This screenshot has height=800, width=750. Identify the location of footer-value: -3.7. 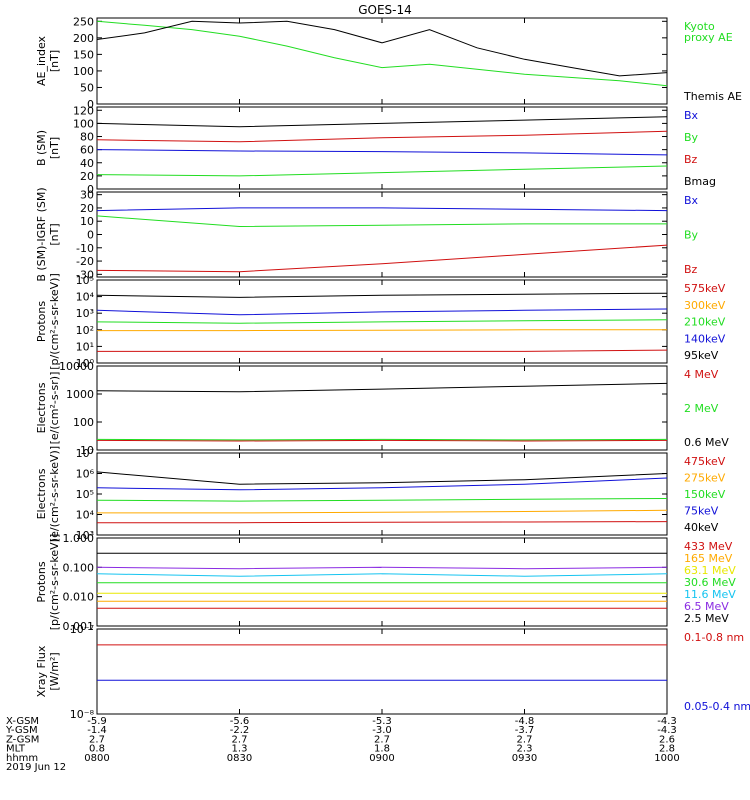
(525, 730).